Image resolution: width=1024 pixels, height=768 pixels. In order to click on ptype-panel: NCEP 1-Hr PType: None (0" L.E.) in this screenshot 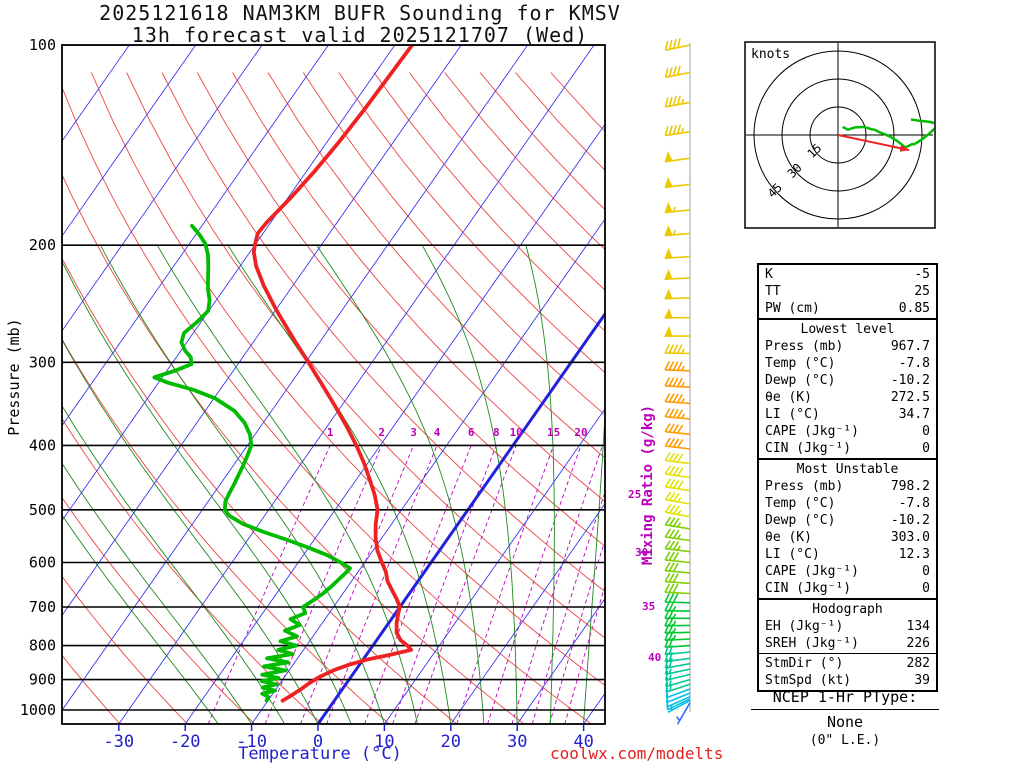, I will do `click(845, 718)`.